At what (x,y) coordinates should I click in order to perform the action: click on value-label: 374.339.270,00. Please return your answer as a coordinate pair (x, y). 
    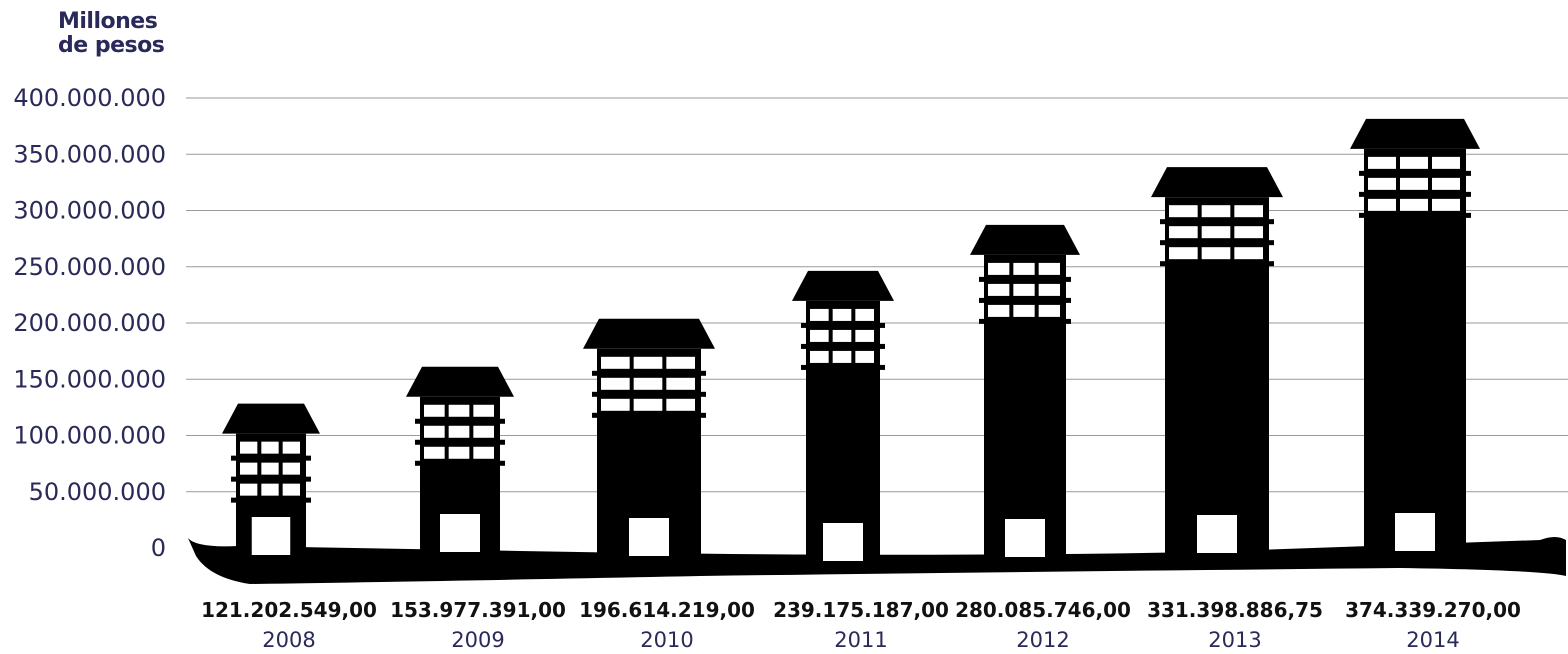
    Looking at the image, I should click on (1433, 610).